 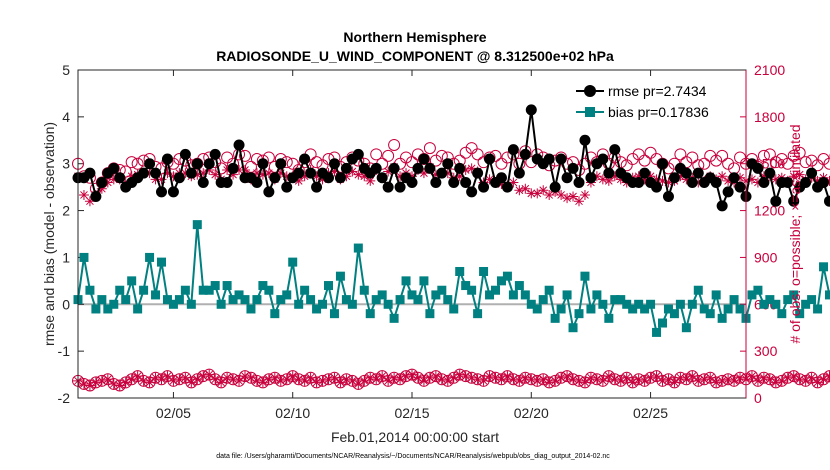 I want to click on y-tick-label: 2, so click(x=66, y=211).